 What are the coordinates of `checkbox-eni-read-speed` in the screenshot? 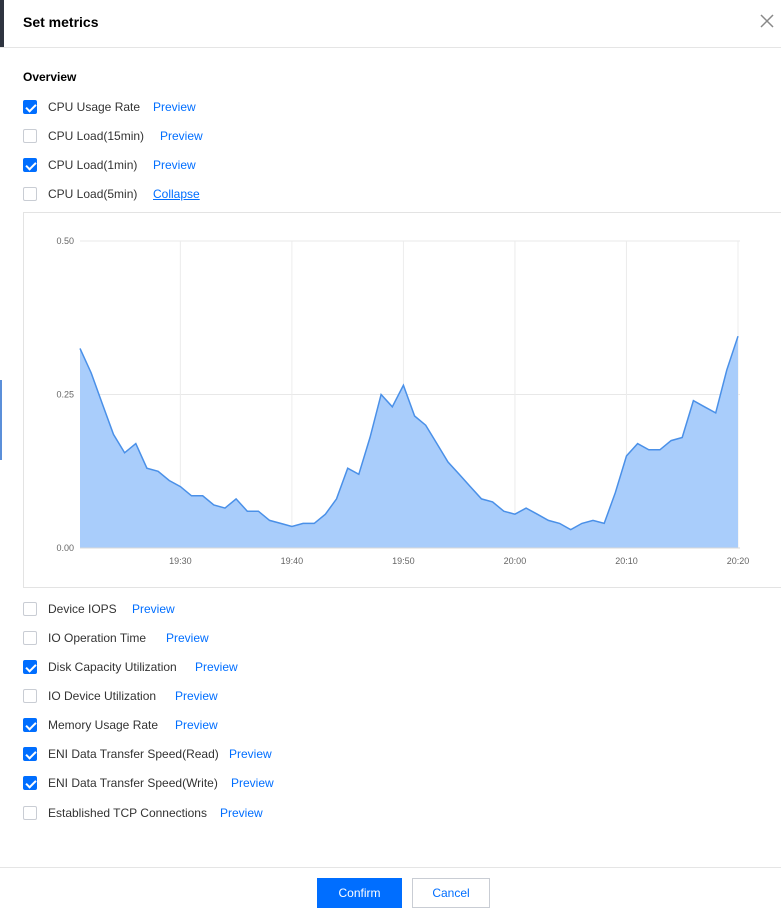 It's located at (30, 754).